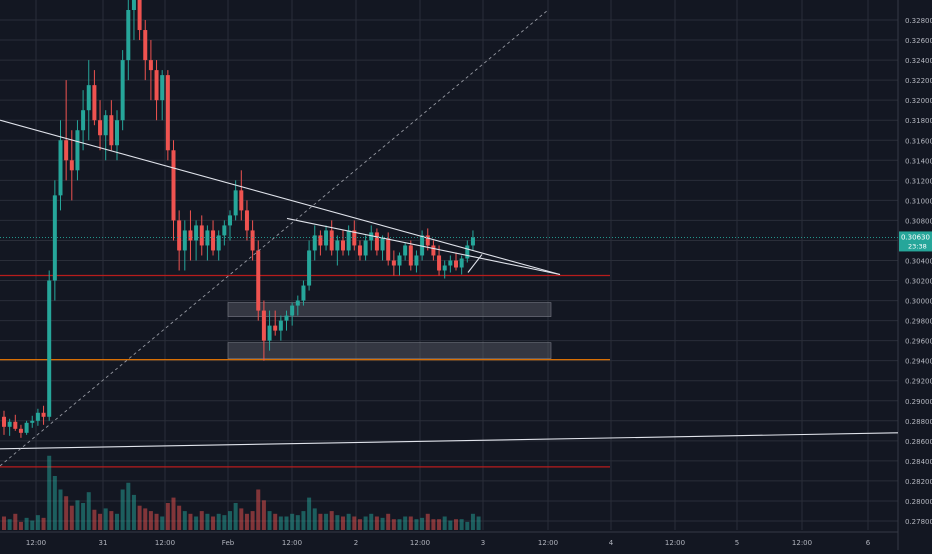 The height and width of the screenshot is (554, 932). Describe the element at coordinates (228, 543) in the screenshot. I see `x-tick-label: Feb` at that location.